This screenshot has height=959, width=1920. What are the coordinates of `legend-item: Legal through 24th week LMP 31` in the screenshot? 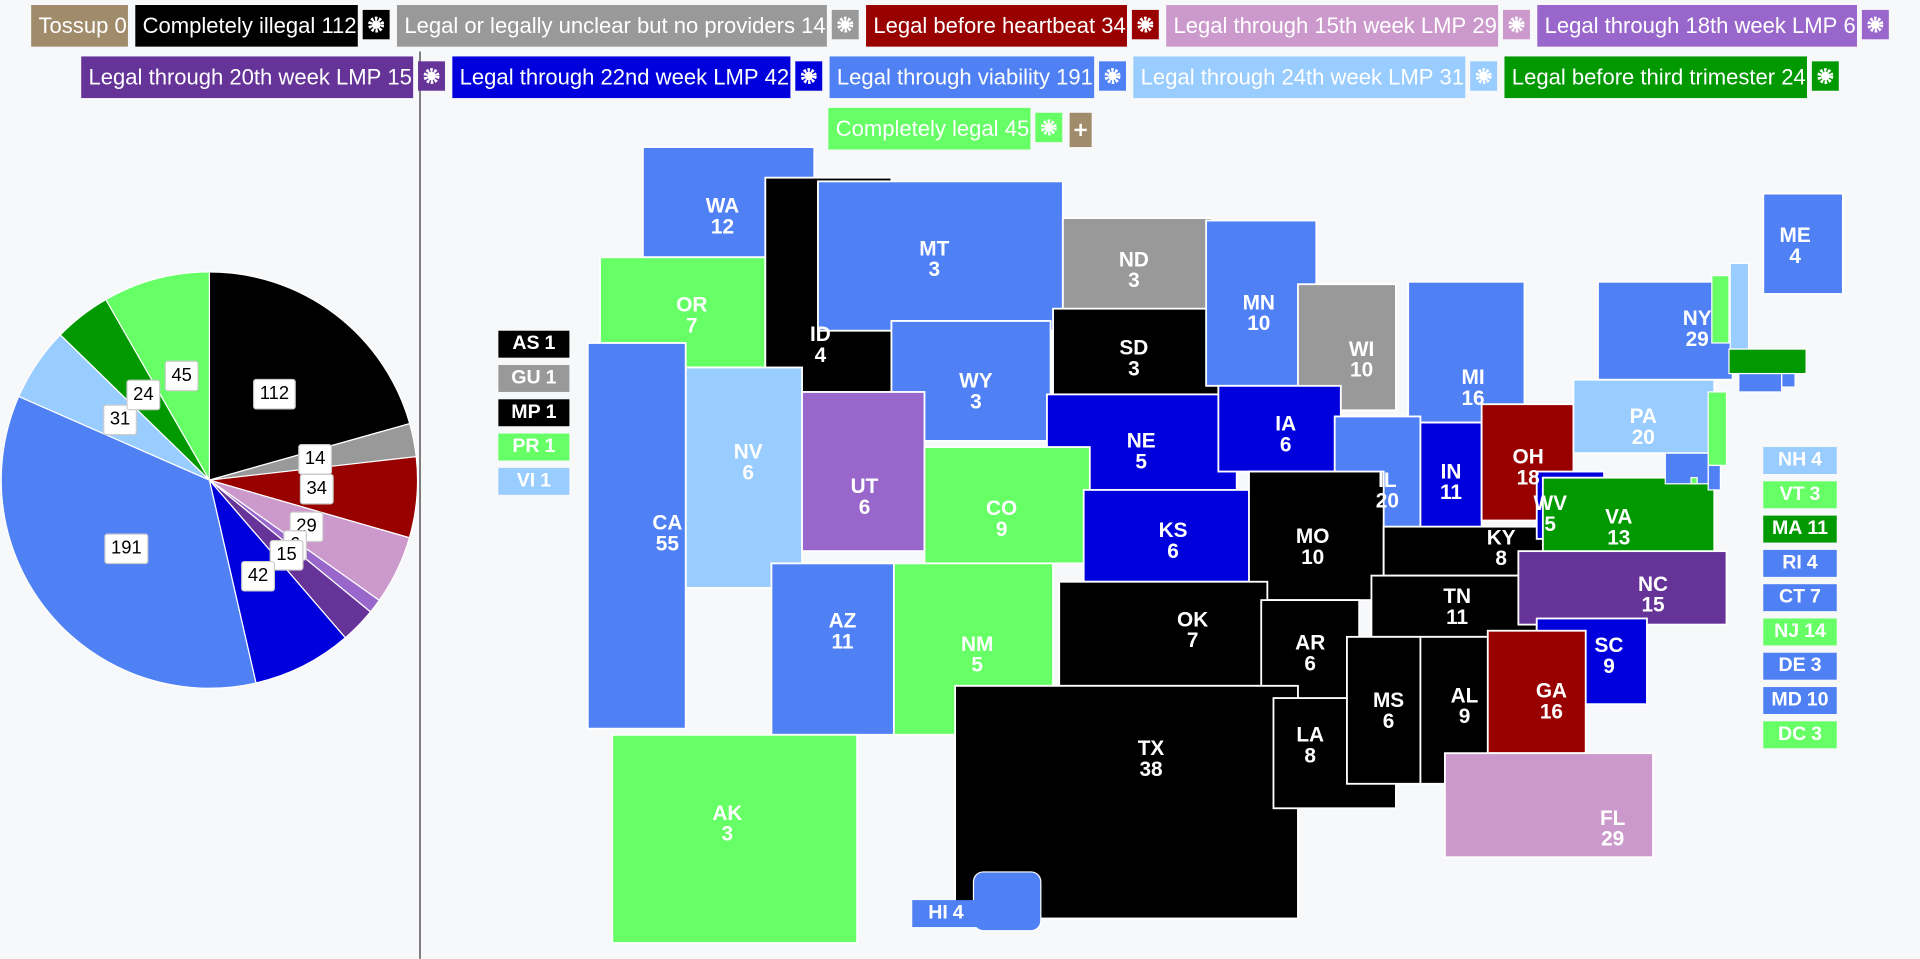 It's located at (1315, 77).